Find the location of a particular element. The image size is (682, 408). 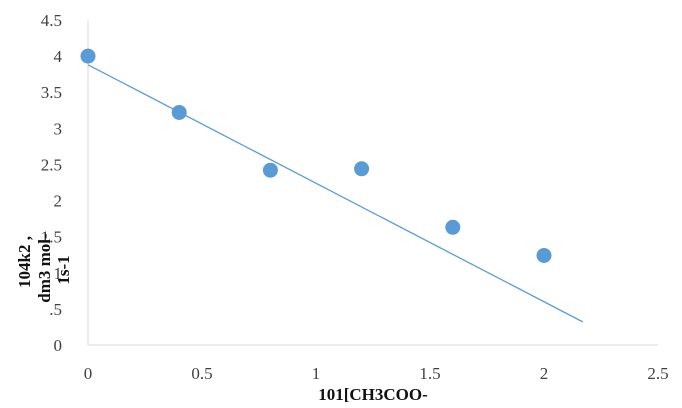

y-axis-title: 104k2 , dm3 mol- 1s-1 is located at coordinates (44, 268).